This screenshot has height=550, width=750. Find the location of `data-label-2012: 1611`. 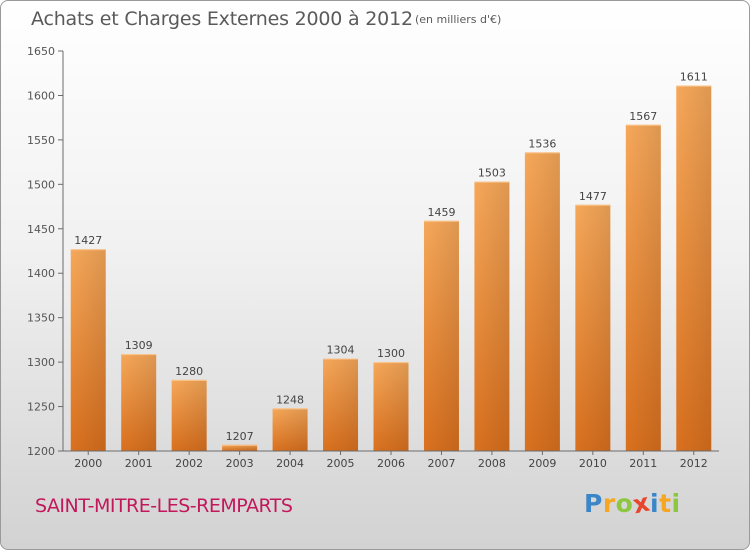

data-label-2012: 1611 is located at coordinates (694, 77).